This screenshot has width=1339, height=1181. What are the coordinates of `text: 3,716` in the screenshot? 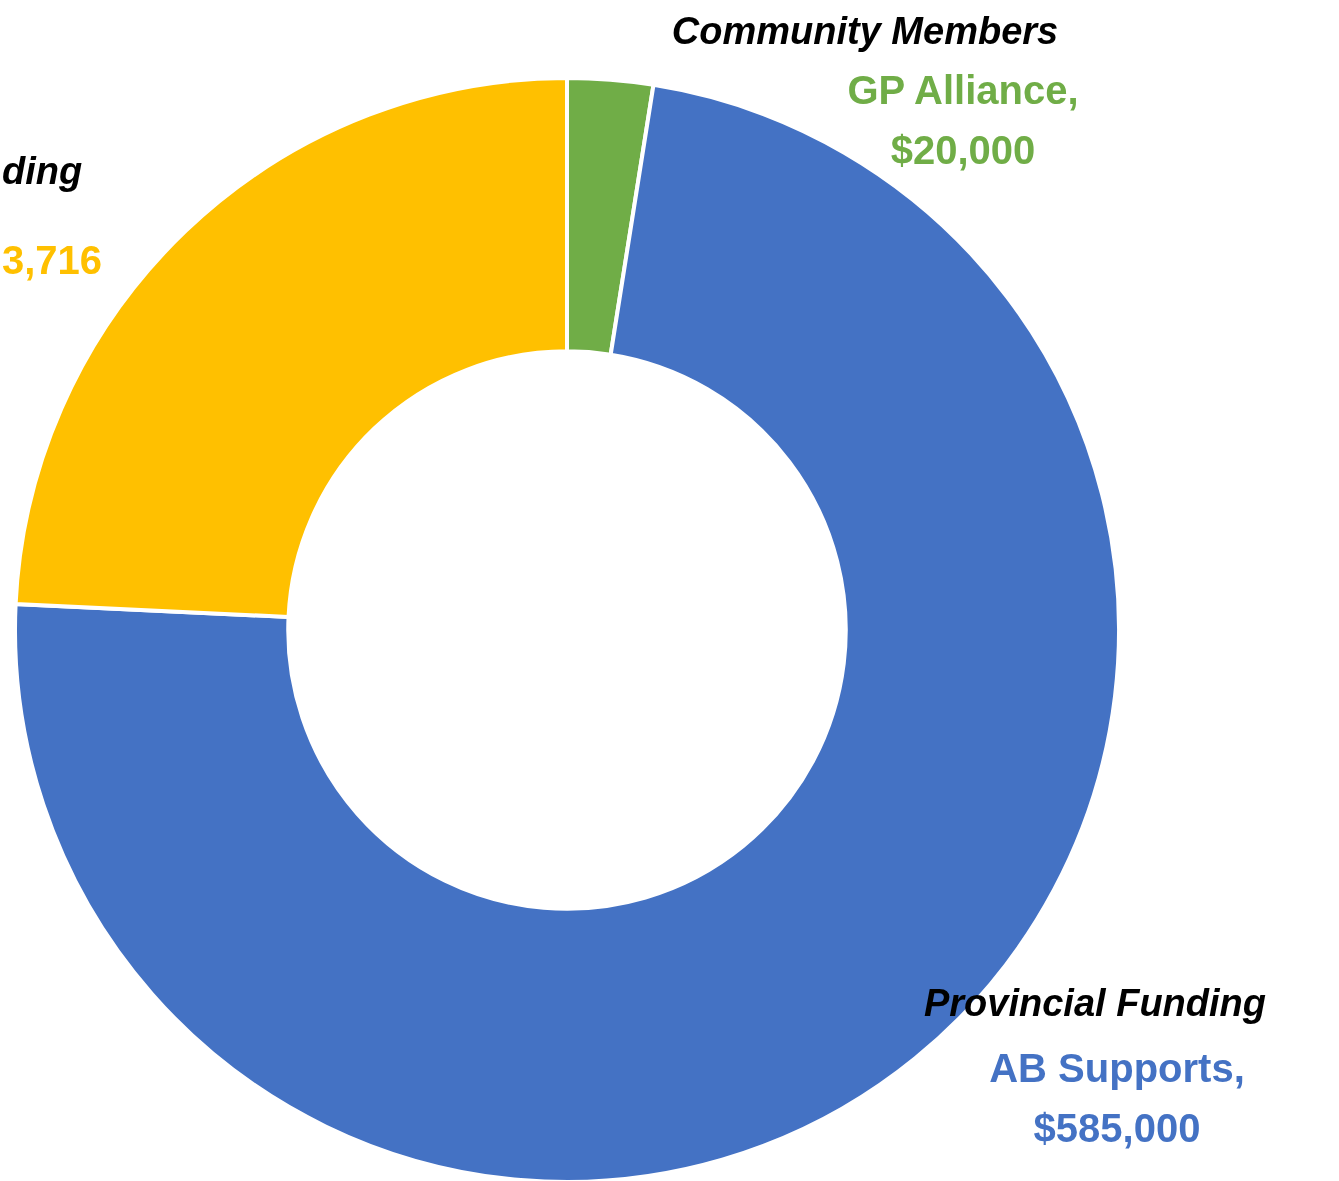 It's located at (52, 260).